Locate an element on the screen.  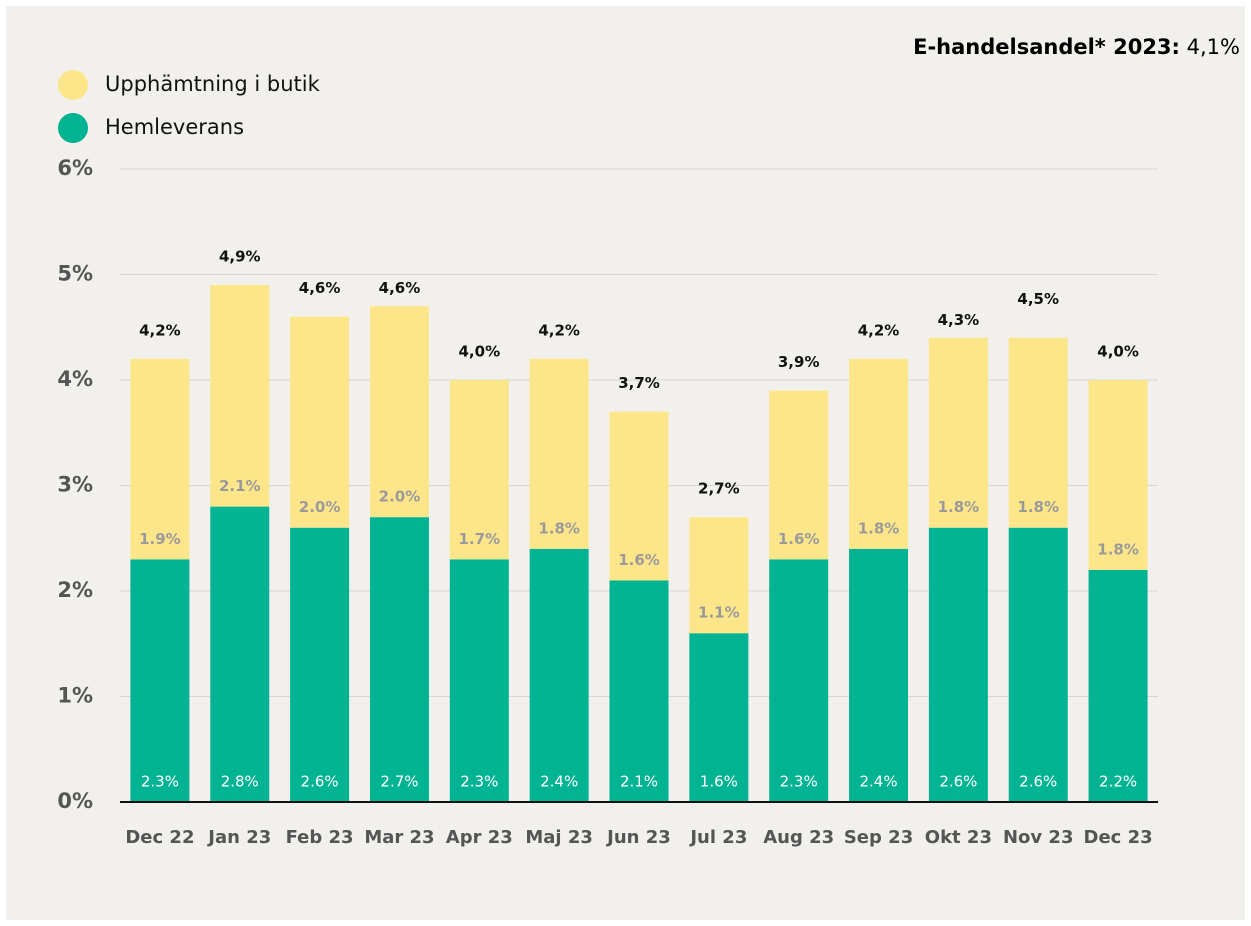
annotation: E-handelsandel* 2023: 4,1% is located at coordinates (1076, 47).